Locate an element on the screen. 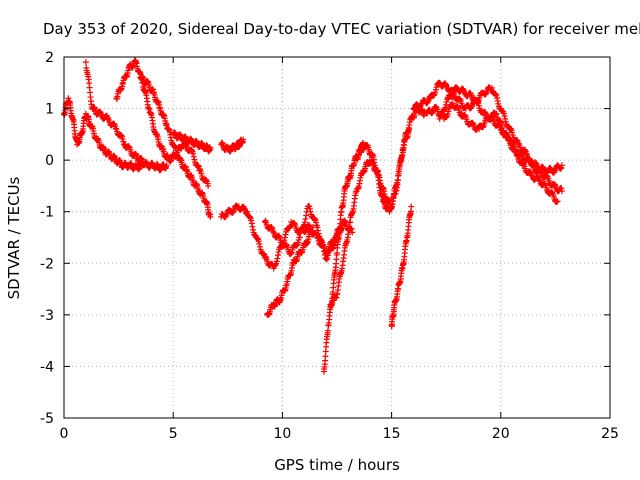  x-tick-label: 25 is located at coordinates (610, 434).